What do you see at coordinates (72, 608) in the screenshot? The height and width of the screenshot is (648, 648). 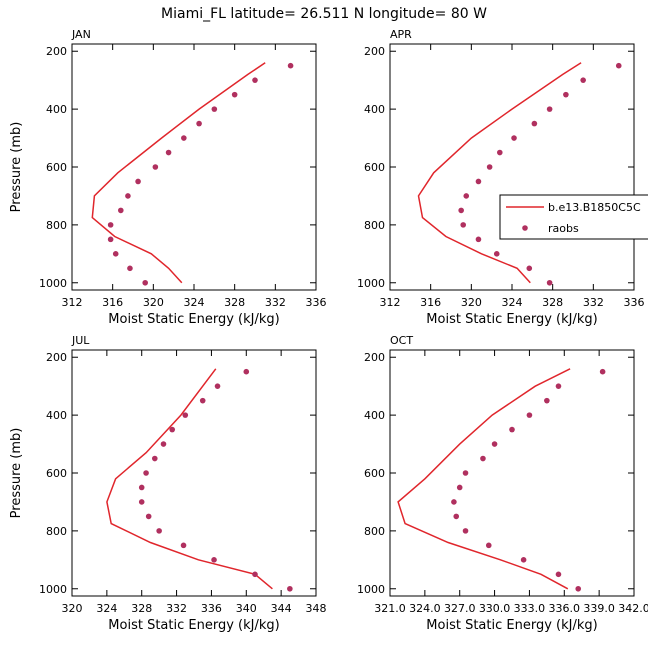 I see `x-tick-label: 320` at bounding box center [72, 608].